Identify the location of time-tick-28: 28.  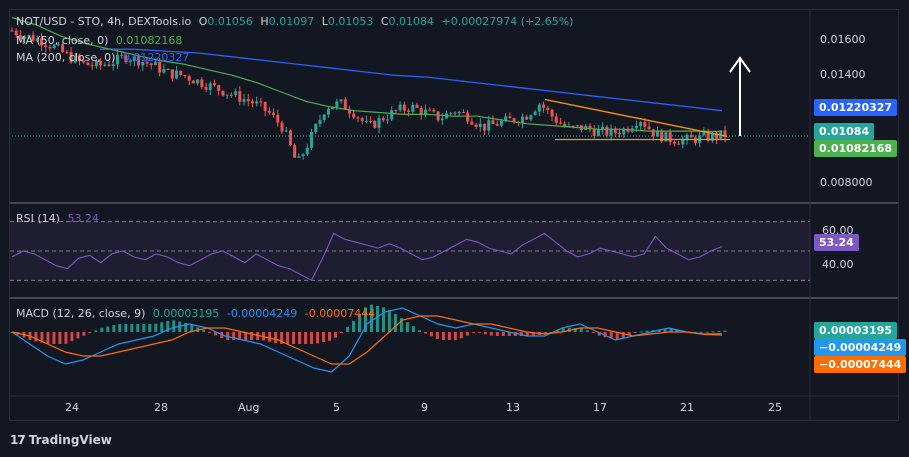
(161, 407).